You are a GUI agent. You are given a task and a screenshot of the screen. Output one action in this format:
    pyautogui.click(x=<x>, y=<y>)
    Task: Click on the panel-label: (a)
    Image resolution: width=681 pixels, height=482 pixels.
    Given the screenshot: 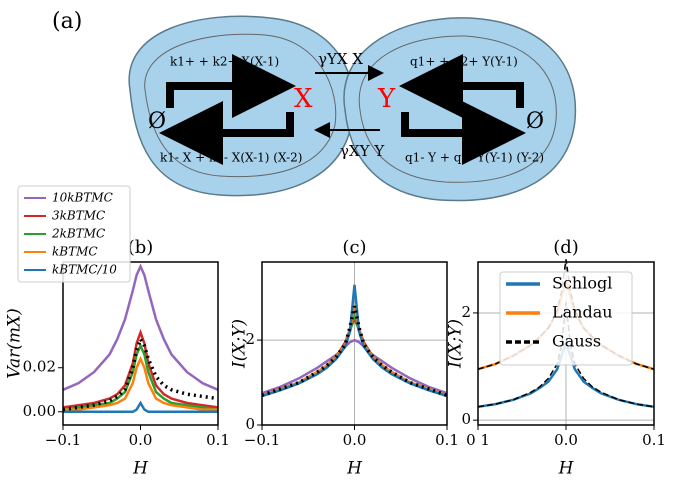 What is the action you would take?
    pyautogui.click(x=67, y=21)
    